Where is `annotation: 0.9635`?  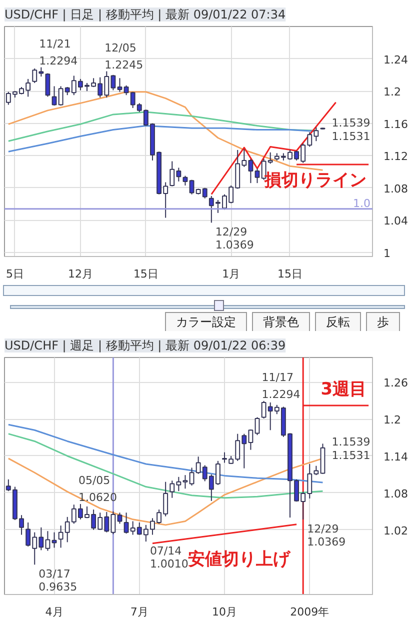
annotation: 0.9635 is located at coordinates (58, 587).